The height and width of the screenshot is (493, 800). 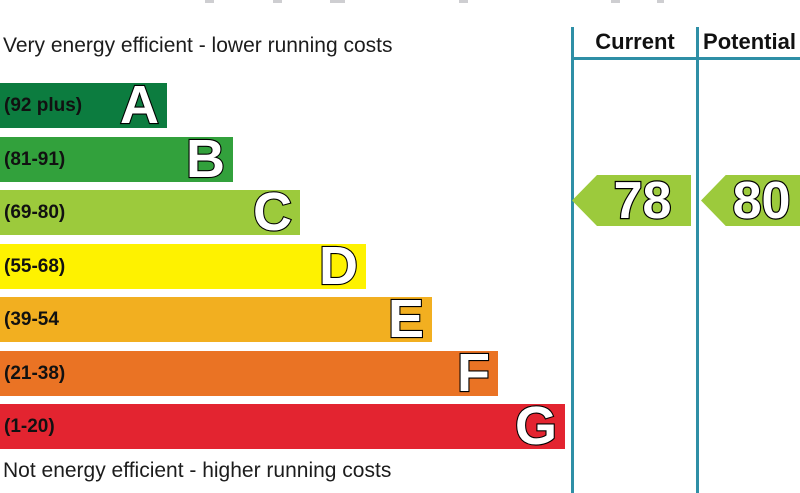 What do you see at coordinates (282, 426) in the screenshot?
I see `epc-band-row-G: (1-20) G` at bounding box center [282, 426].